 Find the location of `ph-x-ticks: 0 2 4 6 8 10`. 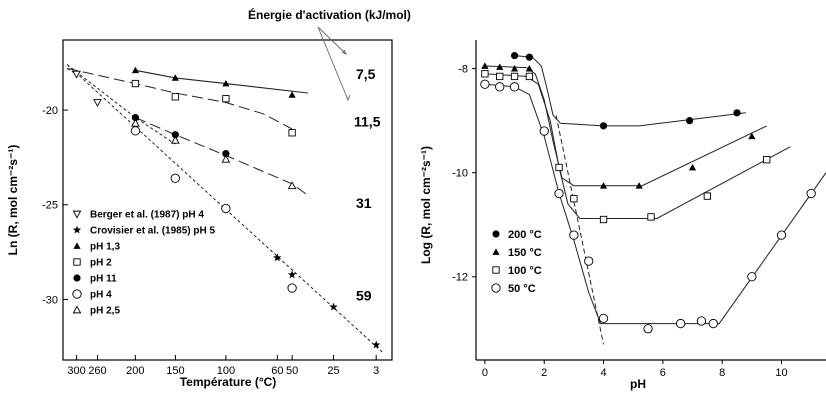

ph-x-ticks: 0 2 4 6 8 10 is located at coordinates (635, 369).